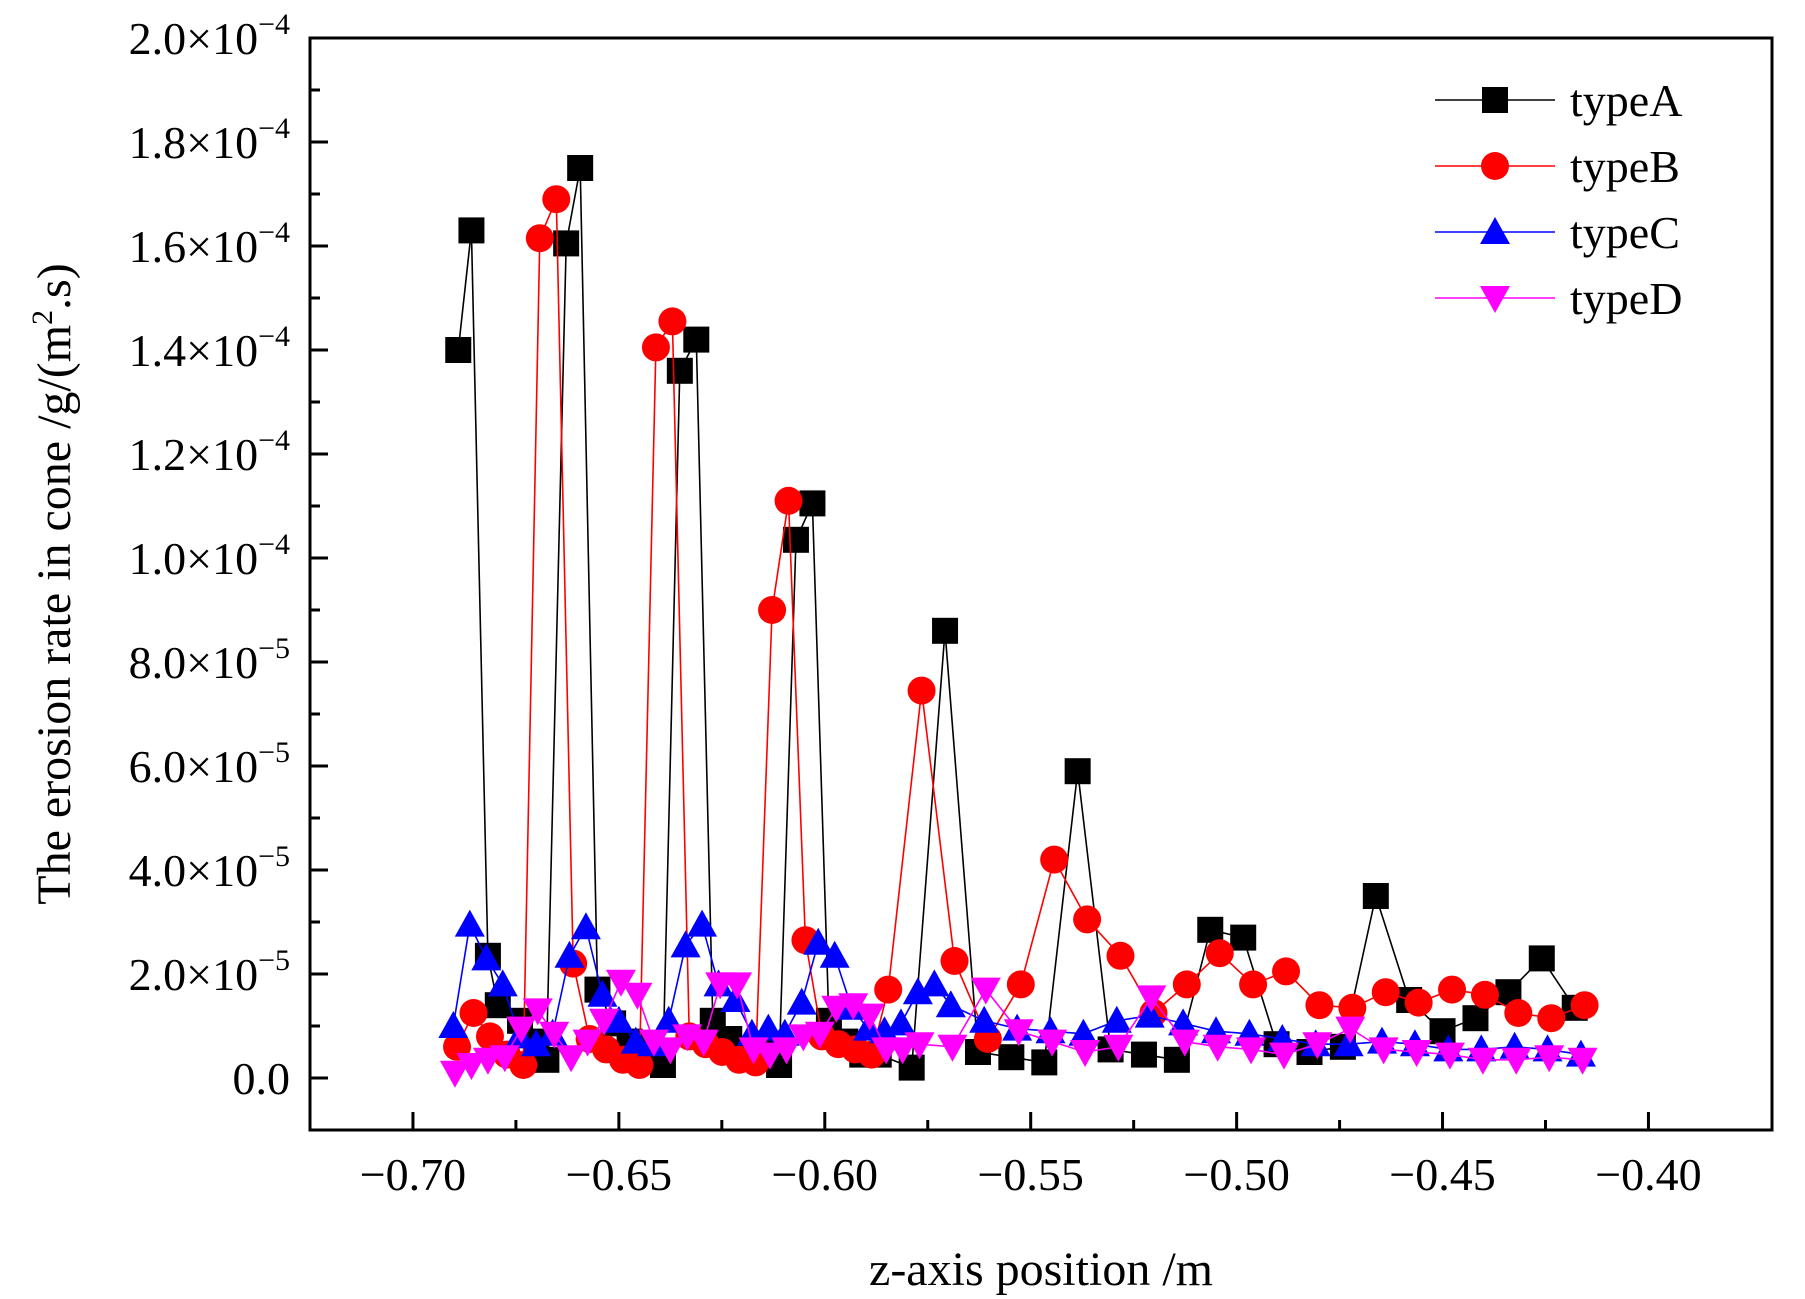  I want to click on y-tick-mantissa: 2.0×10, so click(193, 38).